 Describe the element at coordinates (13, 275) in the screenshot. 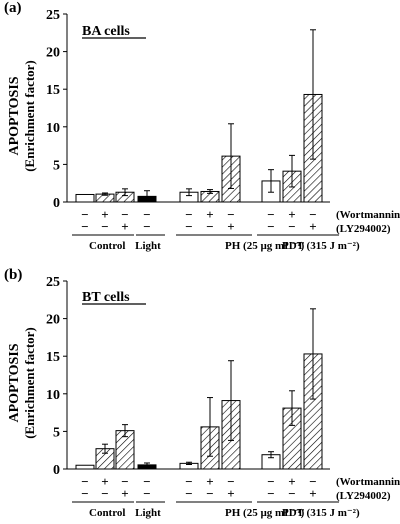

I see `panel-label: (b)` at that location.